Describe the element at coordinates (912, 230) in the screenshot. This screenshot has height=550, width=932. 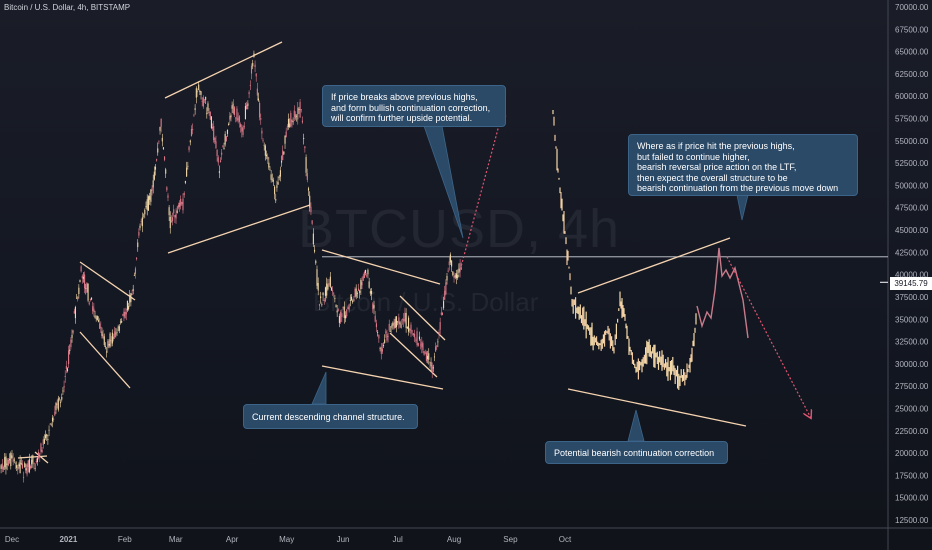
I see `price-tick-label: 45000.00` at that location.